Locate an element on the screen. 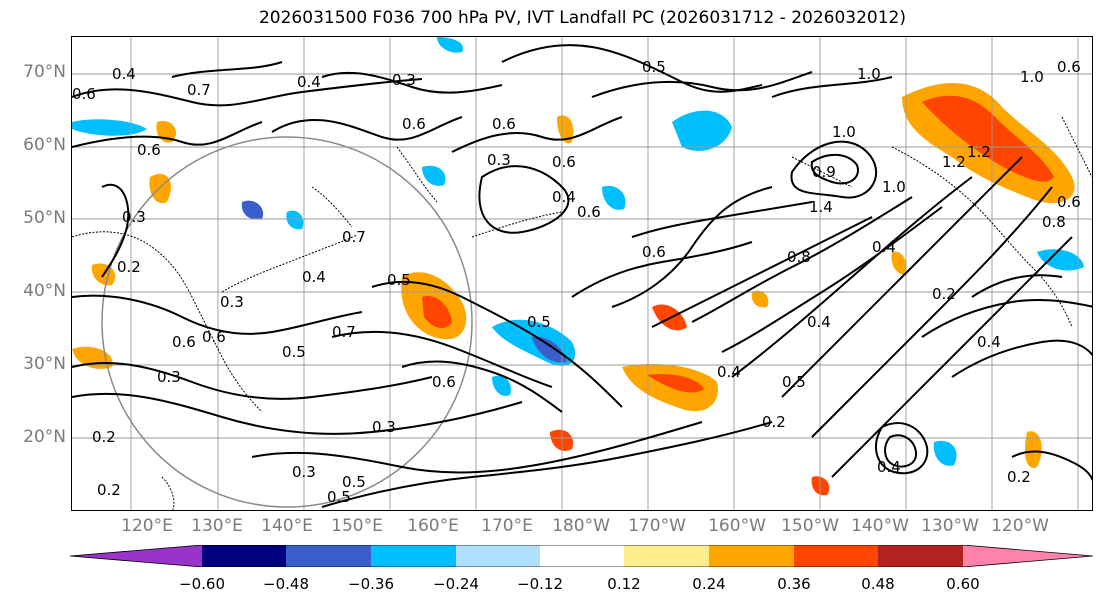 This screenshot has height=604, width=1105. lat-label: 20°N is located at coordinates (44, 437).